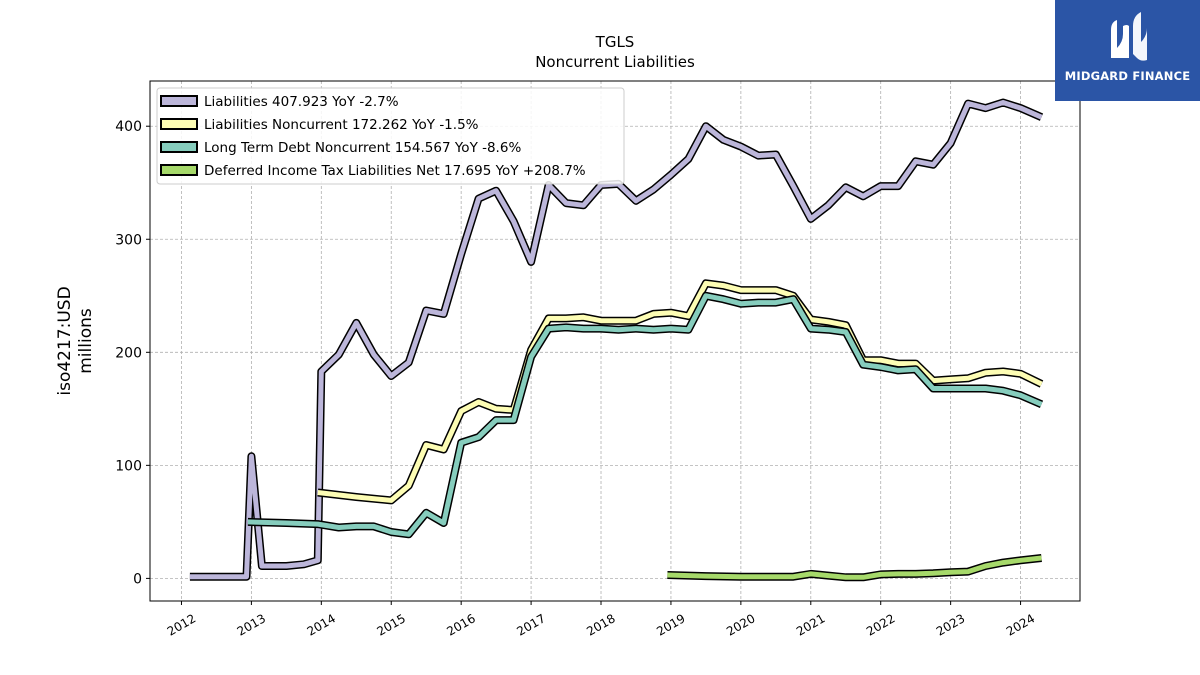 The image size is (1200, 675). What do you see at coordinates (391, 624) in the screenshot?
I see `x-tick-label: 2015` at bounding box center [391, 624].